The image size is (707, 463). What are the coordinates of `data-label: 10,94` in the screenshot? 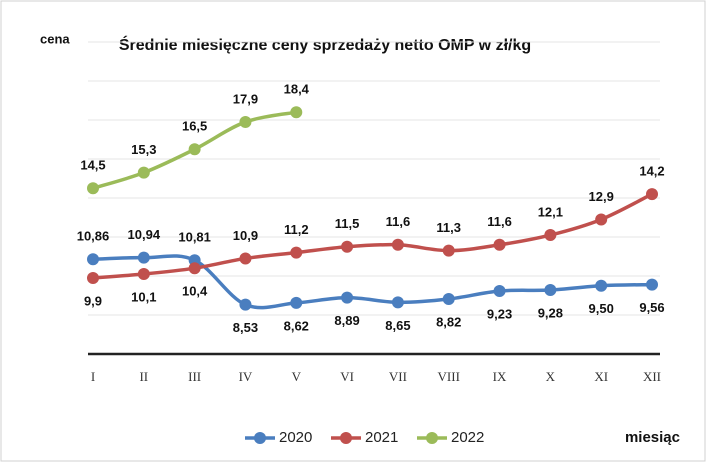 It's located at (144, 234).